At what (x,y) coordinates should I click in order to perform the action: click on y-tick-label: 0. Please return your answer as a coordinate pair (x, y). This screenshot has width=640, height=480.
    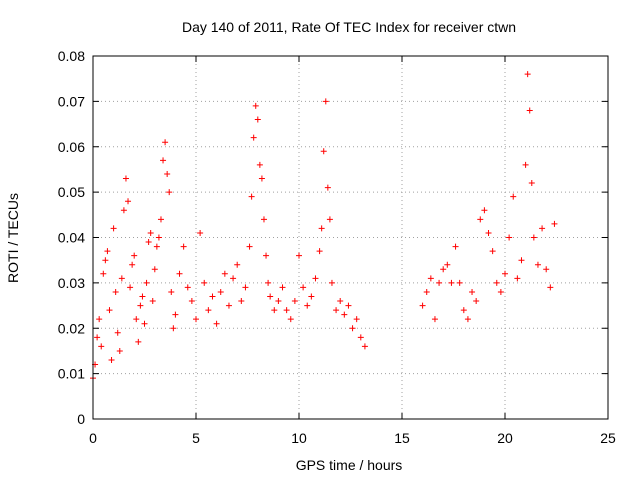
    Looking at the image, I should click on (81, 419).